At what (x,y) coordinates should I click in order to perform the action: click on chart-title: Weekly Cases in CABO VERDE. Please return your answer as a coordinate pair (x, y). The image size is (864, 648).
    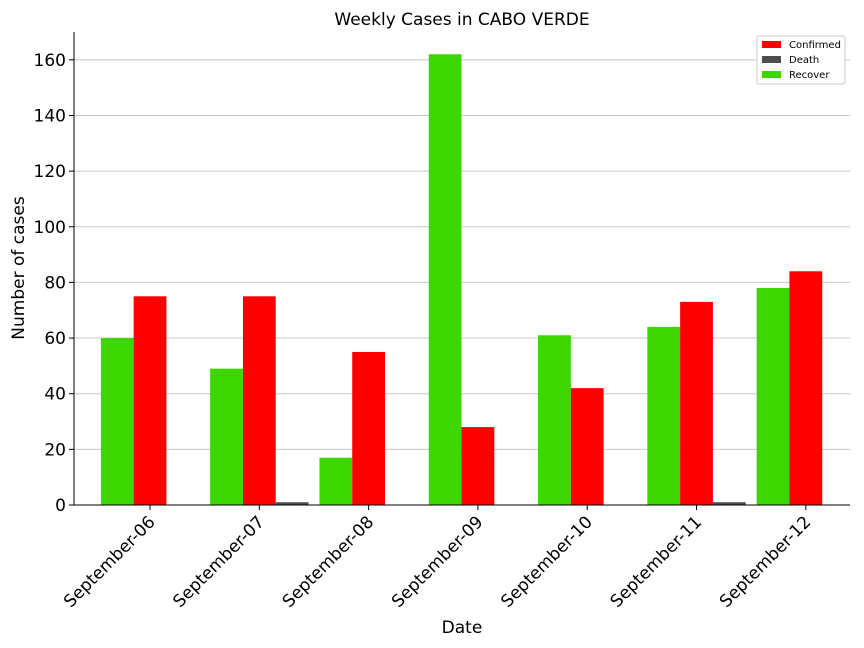
    Looking at the image, I should click on (461, 20).